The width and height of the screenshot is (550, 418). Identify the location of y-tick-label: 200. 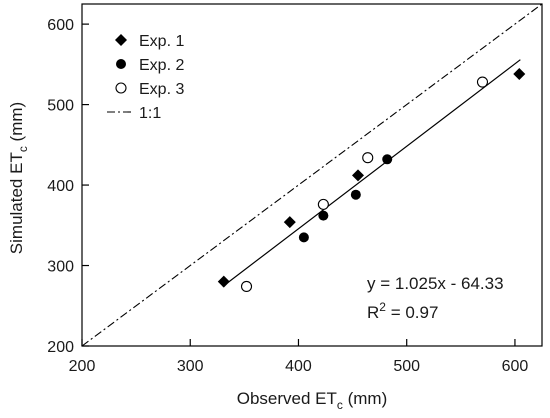
(60, 347).